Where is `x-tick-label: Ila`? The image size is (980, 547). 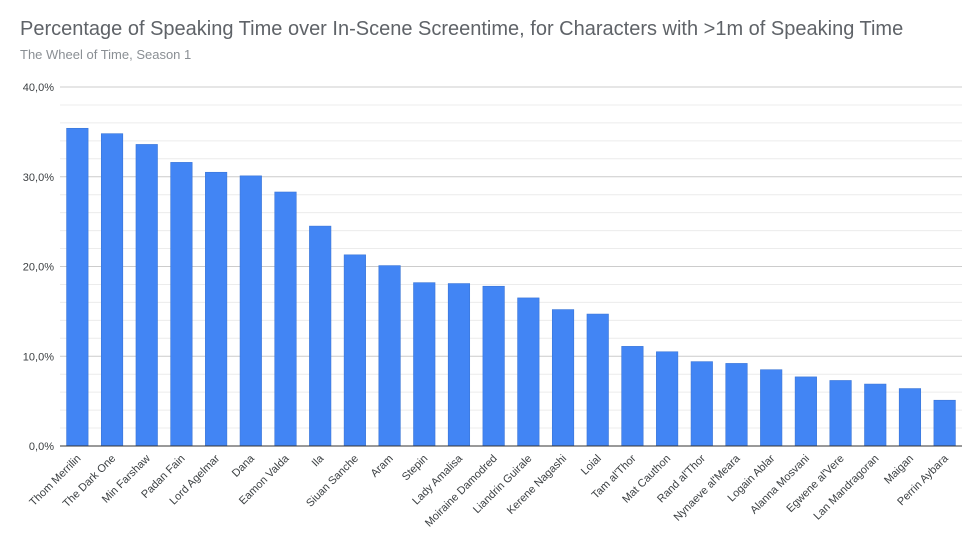 x-tick-label: Ila is located at coordinates (318, 460).